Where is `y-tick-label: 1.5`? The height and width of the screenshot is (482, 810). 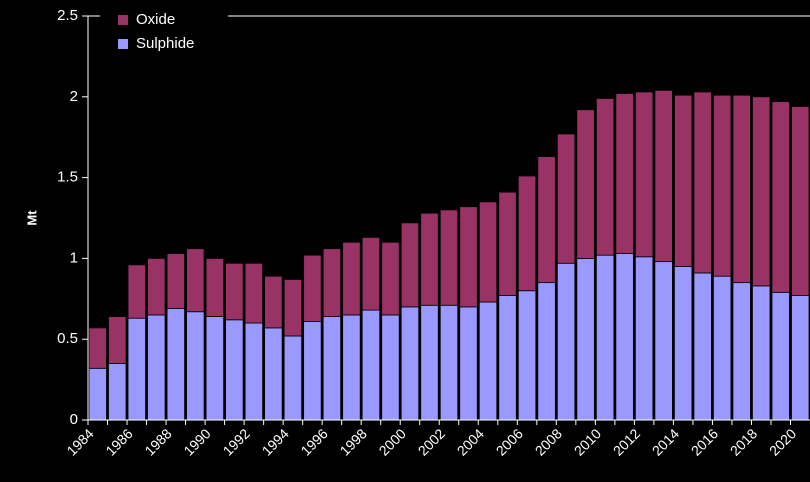
y-tick-label: 1.5 is located at coordinates (67, 177).